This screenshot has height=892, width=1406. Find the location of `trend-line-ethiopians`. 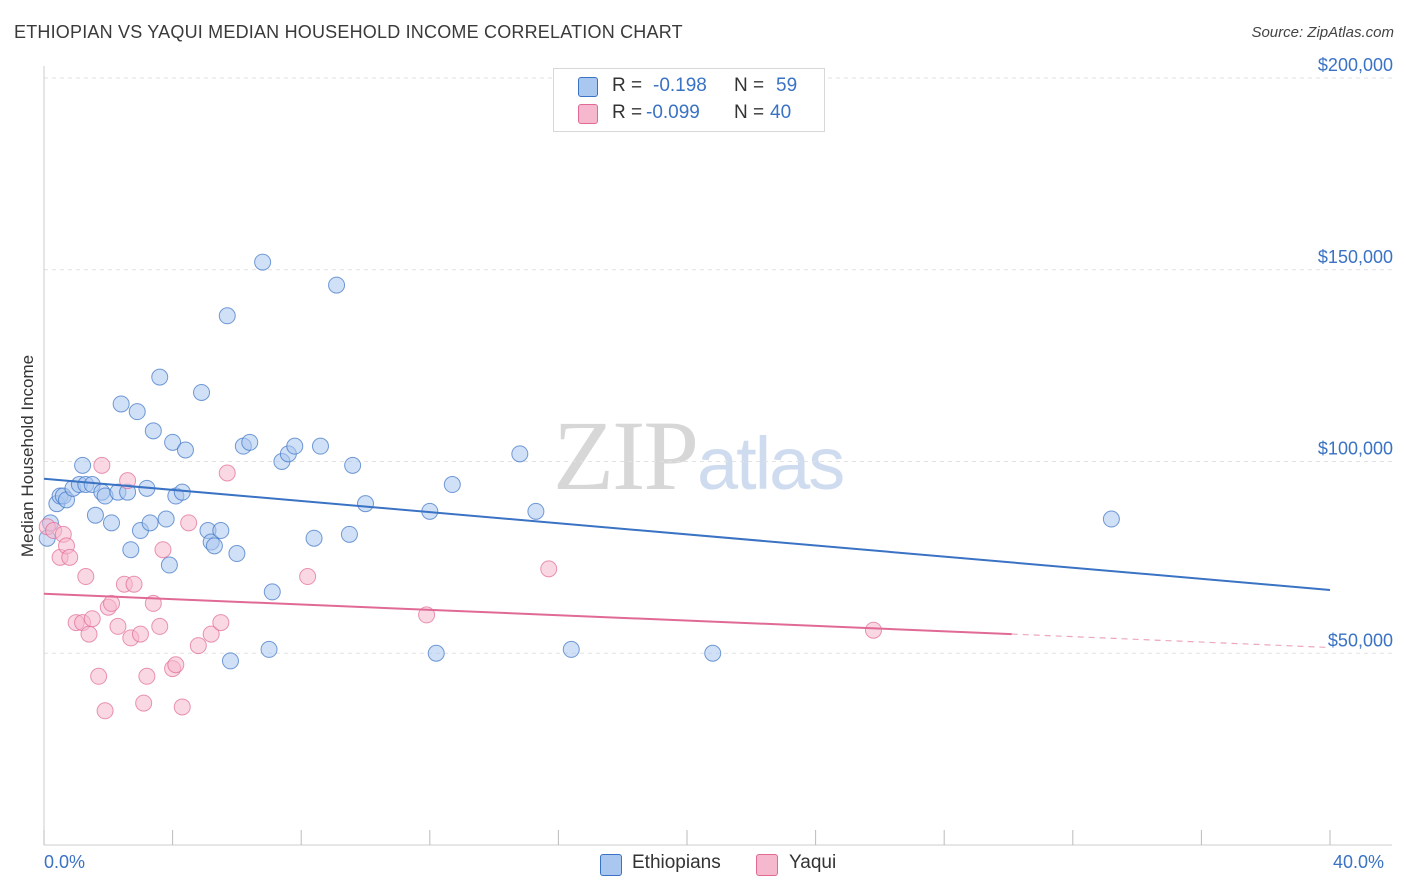

trend-line-ethiopians is located at coordinates (687, 534).